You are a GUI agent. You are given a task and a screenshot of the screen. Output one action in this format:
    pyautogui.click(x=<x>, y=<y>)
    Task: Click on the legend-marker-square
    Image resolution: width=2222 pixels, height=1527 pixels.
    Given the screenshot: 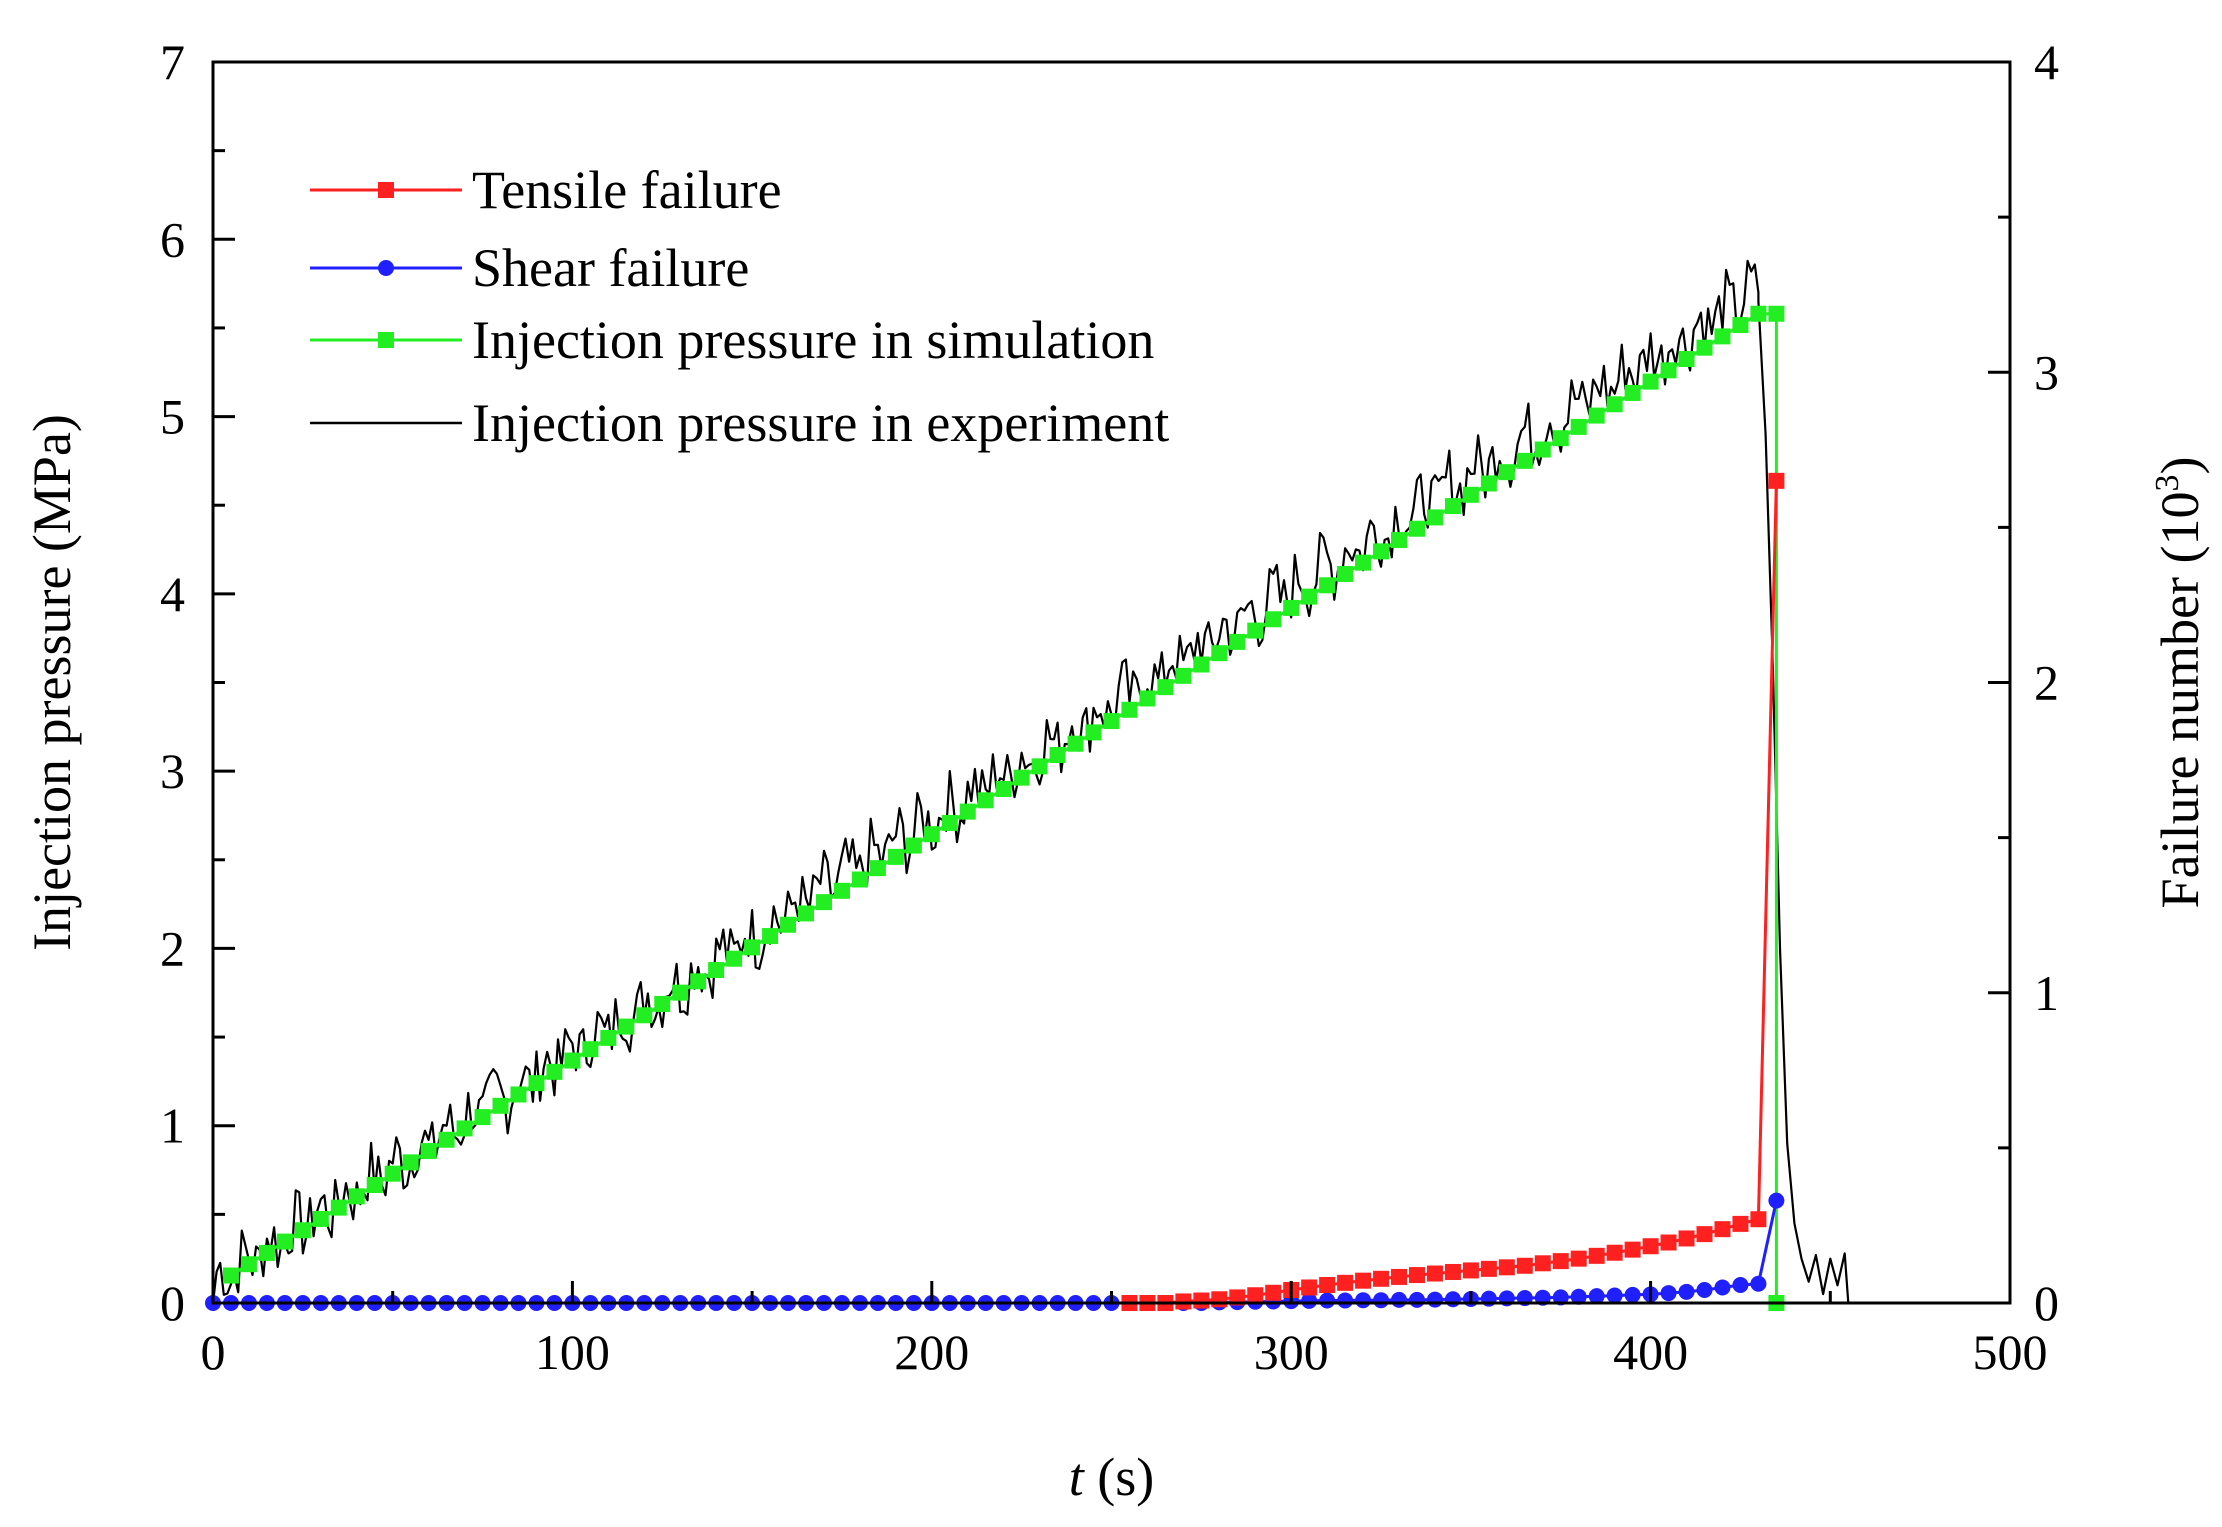 What is the action you would take?
    pyautogui.click(x=386, y=340)
    